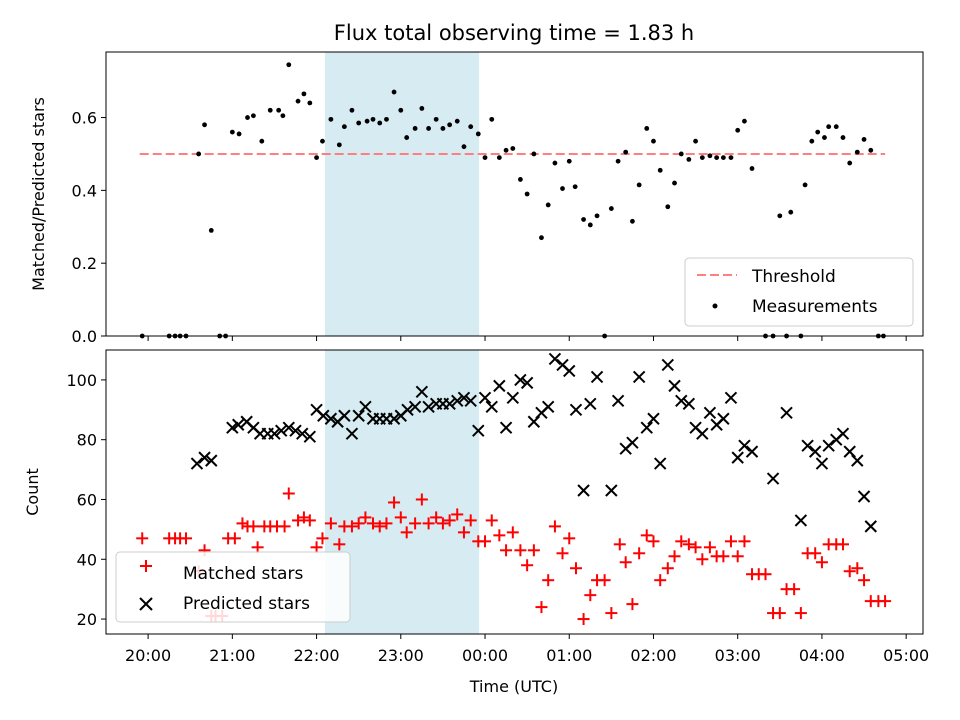 The height and width of the screenshot is (720, 960). Describe the element at coordinates (246, 604) in the screenshot. I see `legend-predicted-label: Predicted stars` at that location.